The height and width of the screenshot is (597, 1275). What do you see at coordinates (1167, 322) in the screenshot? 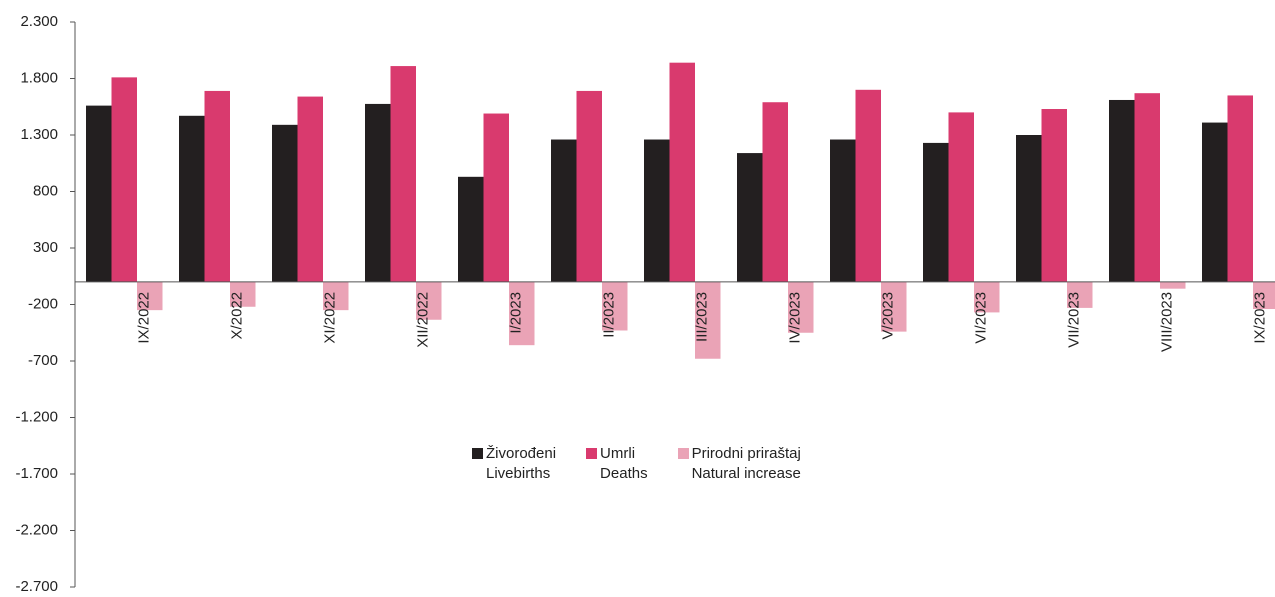
I see `x-tick-label: VIII/2023` at bounding box center [1167, 322].